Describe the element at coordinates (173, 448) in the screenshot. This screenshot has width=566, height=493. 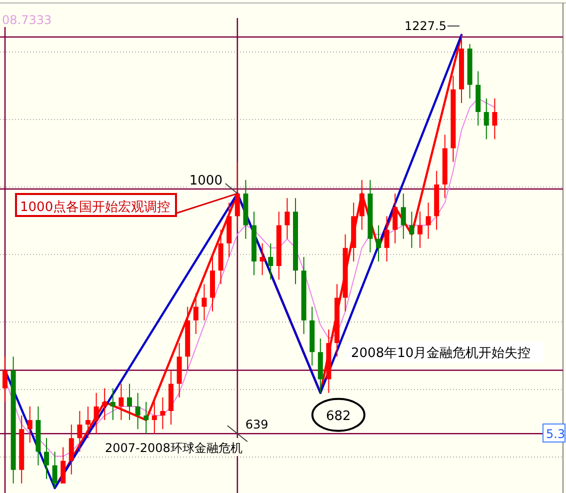
I see `annotation: 2007-2008环球金融危机` at that location.